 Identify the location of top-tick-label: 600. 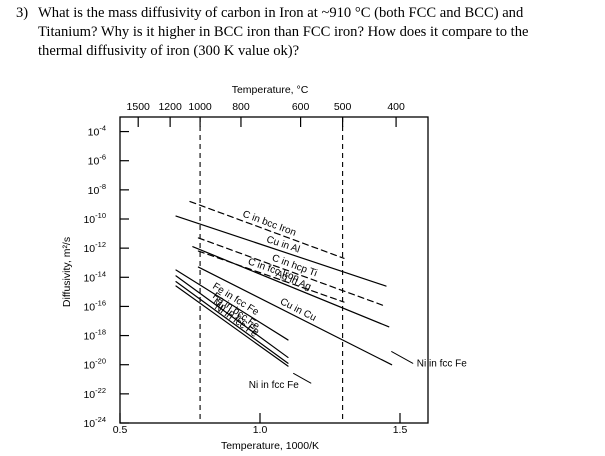
(301, 107).